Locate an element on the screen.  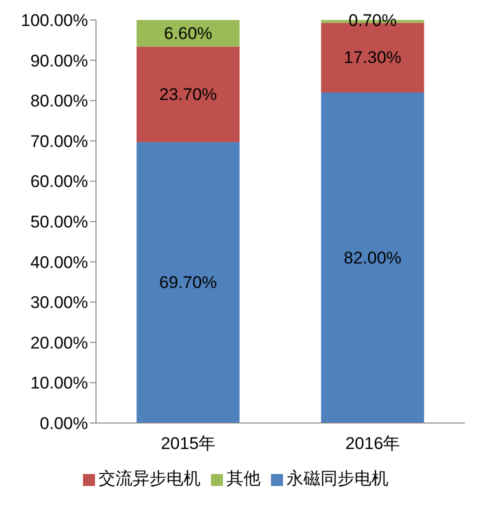
legend-label: 其他 is located at coordinates (243, 478).